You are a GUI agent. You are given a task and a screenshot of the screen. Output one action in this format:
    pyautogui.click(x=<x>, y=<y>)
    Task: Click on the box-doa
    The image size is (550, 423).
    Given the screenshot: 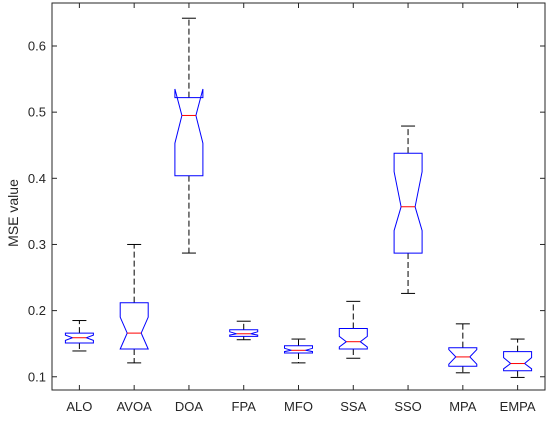 What is the action you would take?
    pyautogui.click(x=189, y=135)
    